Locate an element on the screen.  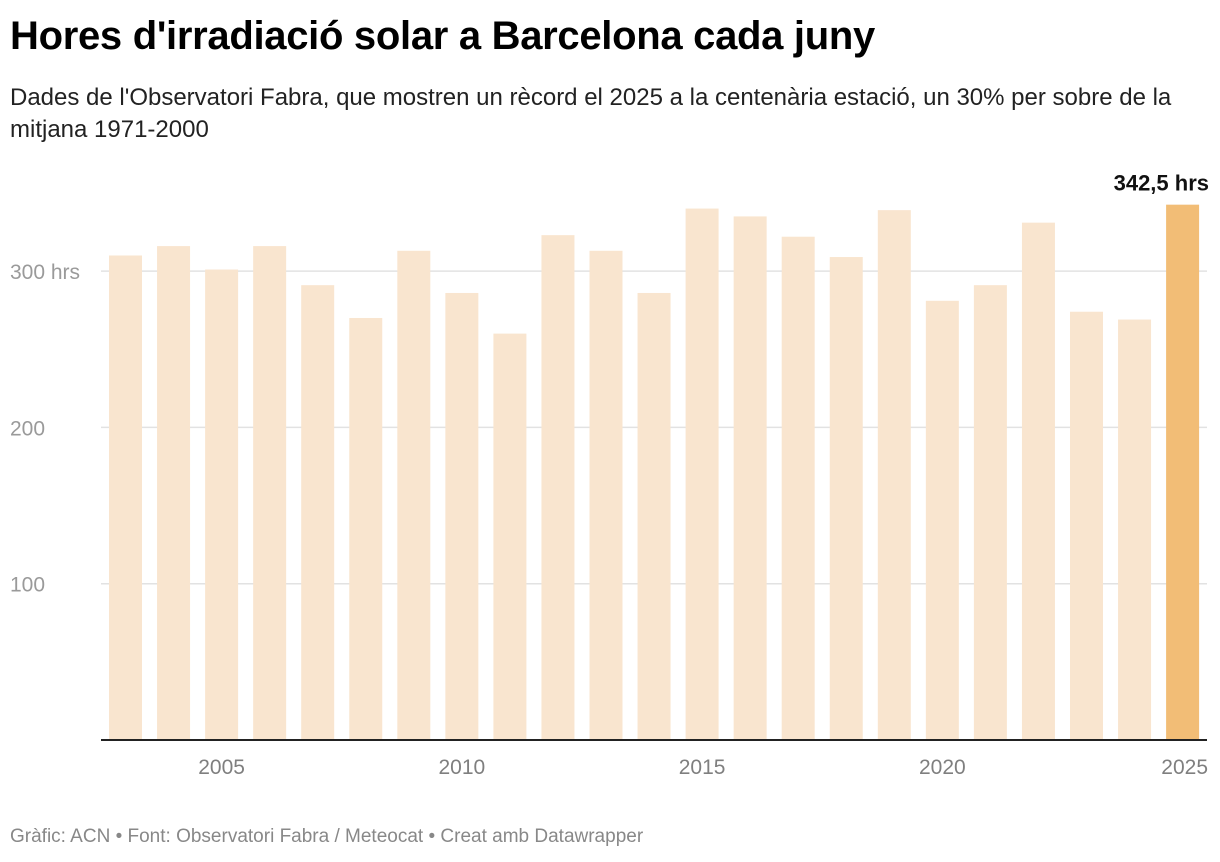
bar-2017 is located at coordinates (798, 488).